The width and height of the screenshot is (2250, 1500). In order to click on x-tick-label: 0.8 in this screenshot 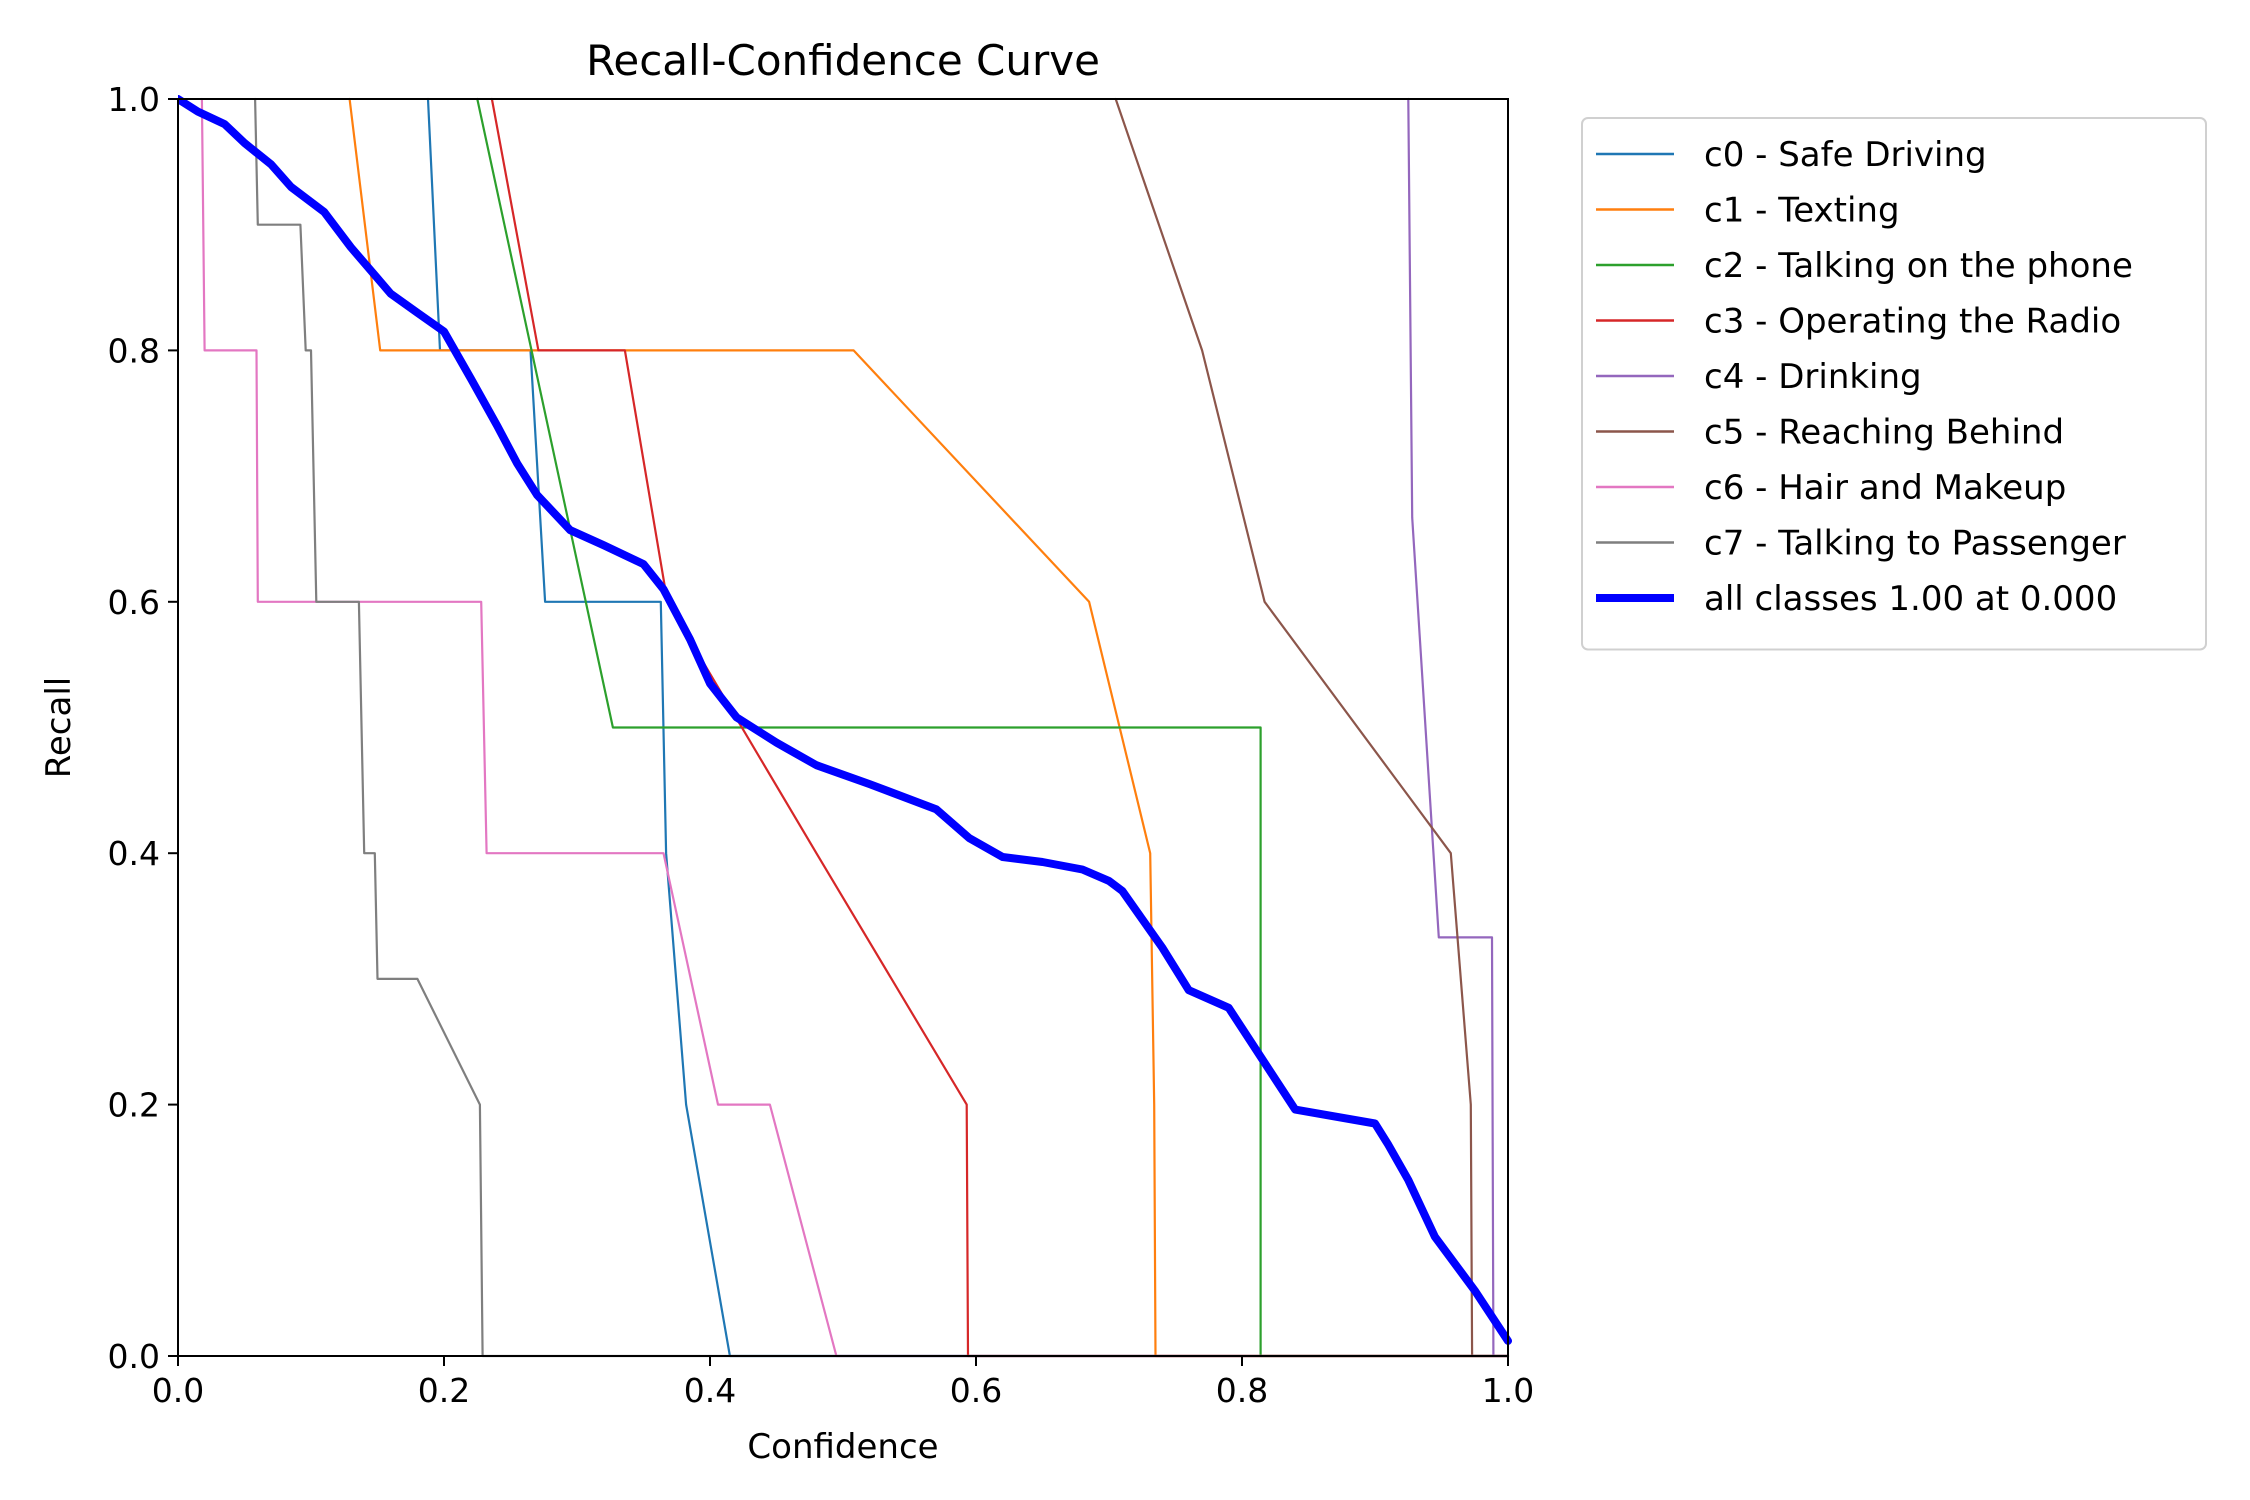, I will do `click(1242, 1390)`.